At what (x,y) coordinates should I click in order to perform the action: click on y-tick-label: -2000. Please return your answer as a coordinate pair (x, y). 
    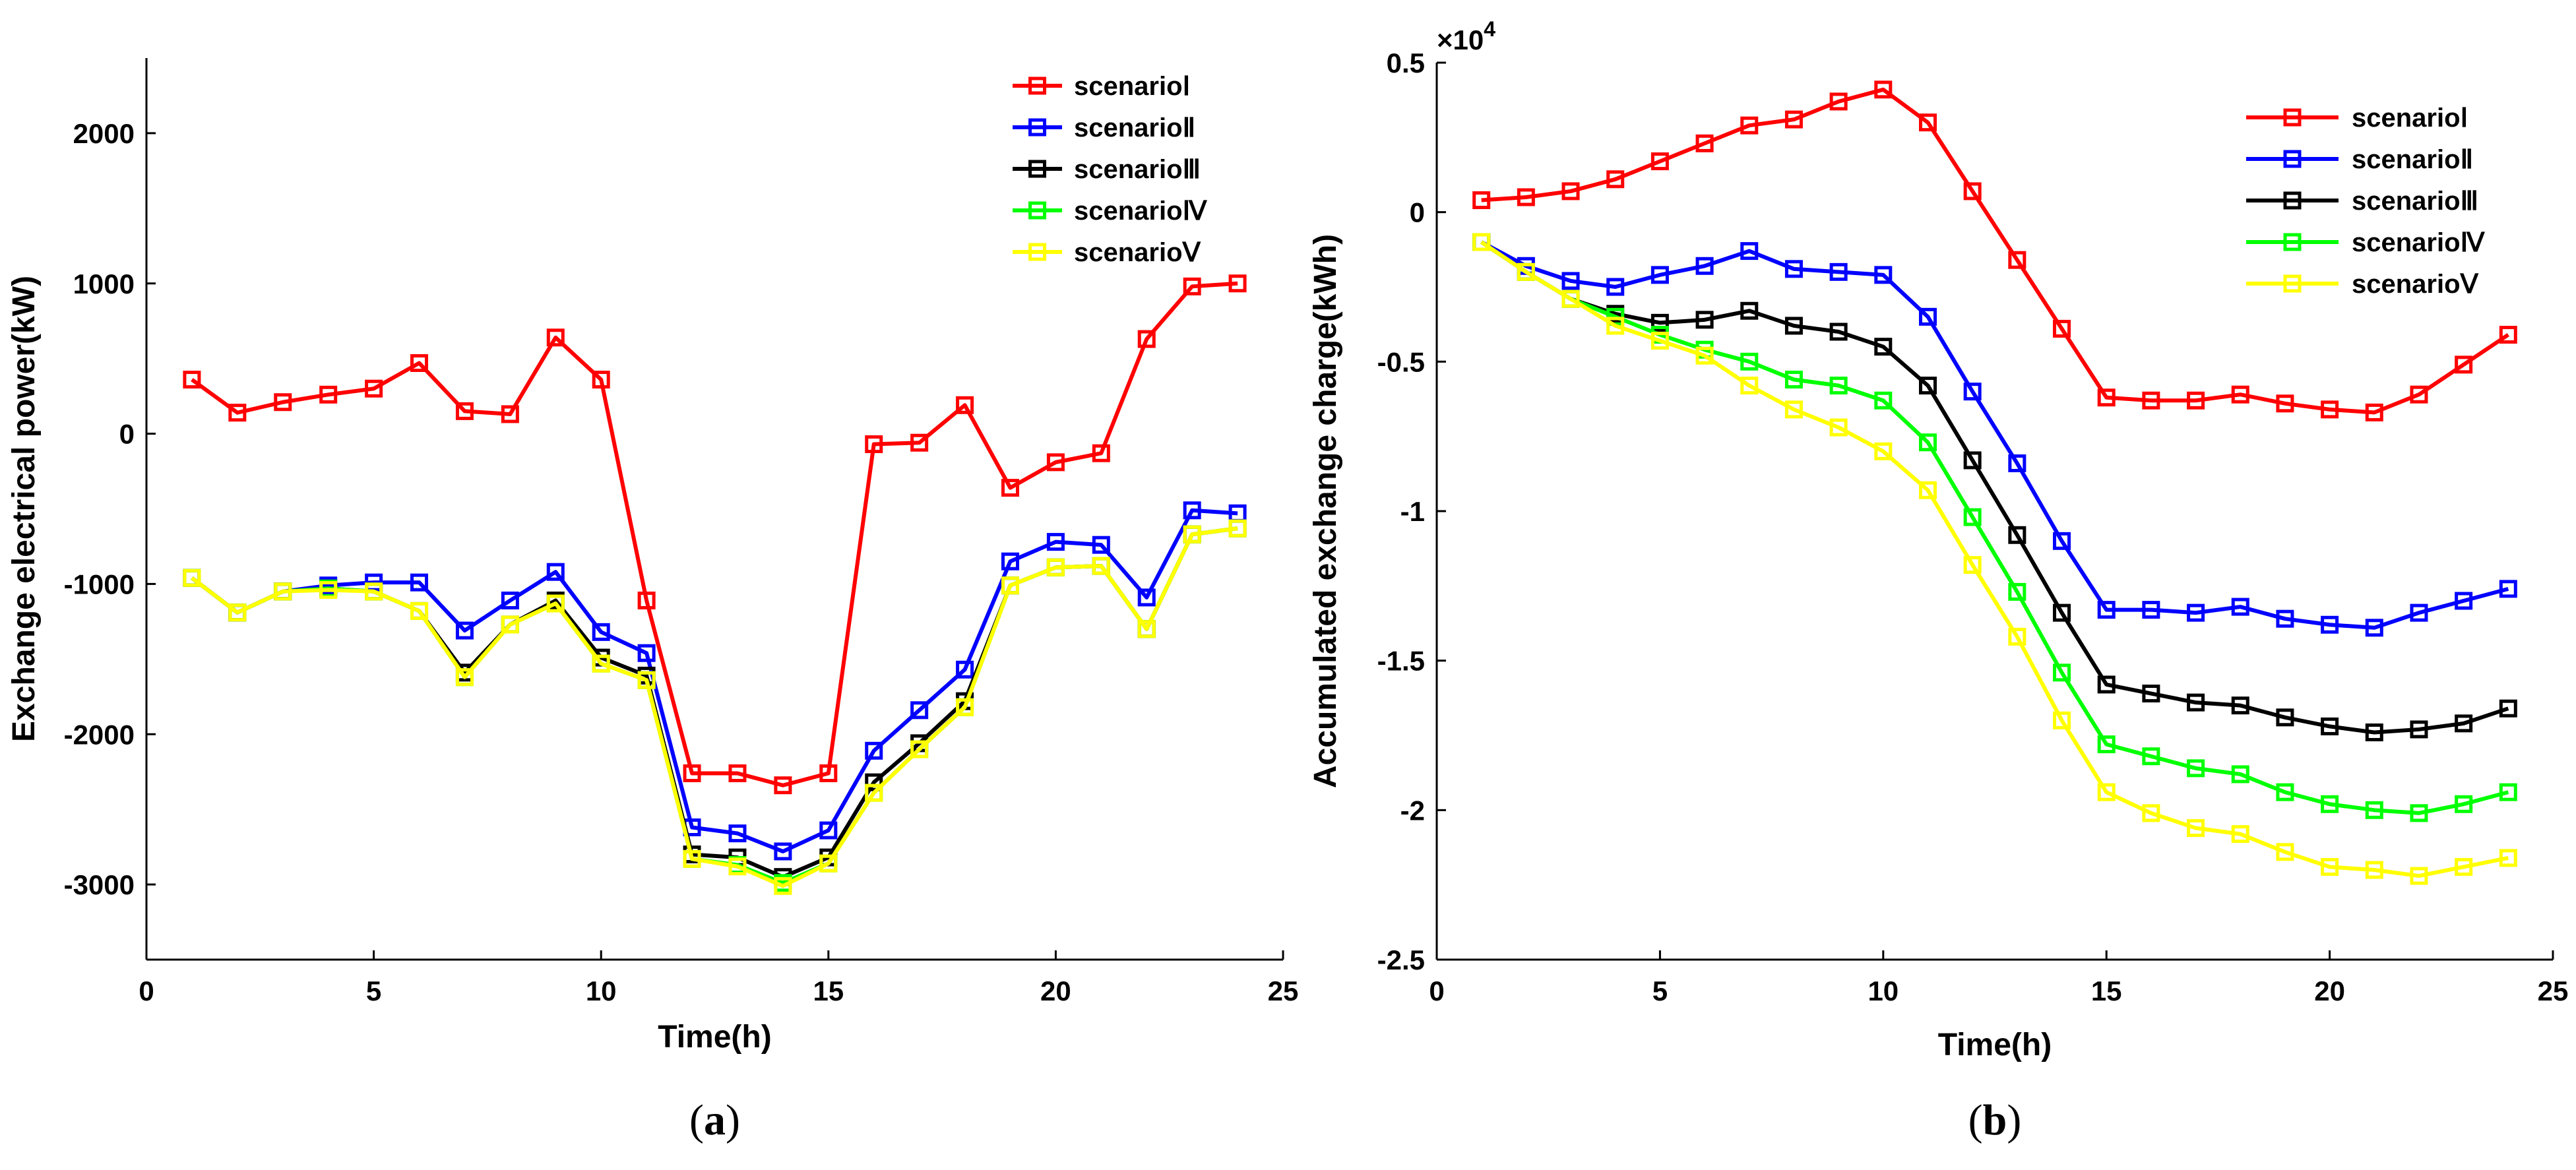
    Looking at the image, I should click on (99, 734).